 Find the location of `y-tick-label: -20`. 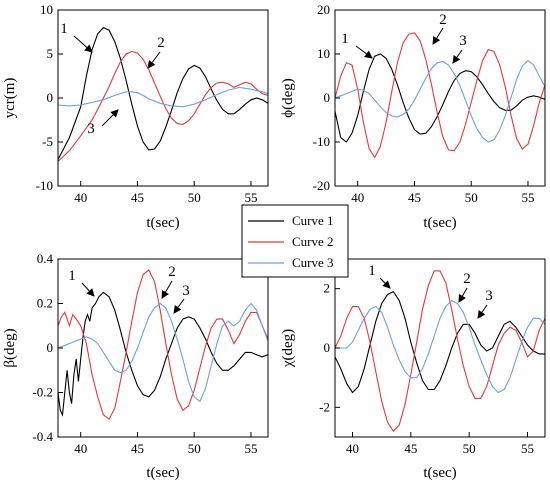

y-tick-label: -20 is located at coordinates (321, 185).